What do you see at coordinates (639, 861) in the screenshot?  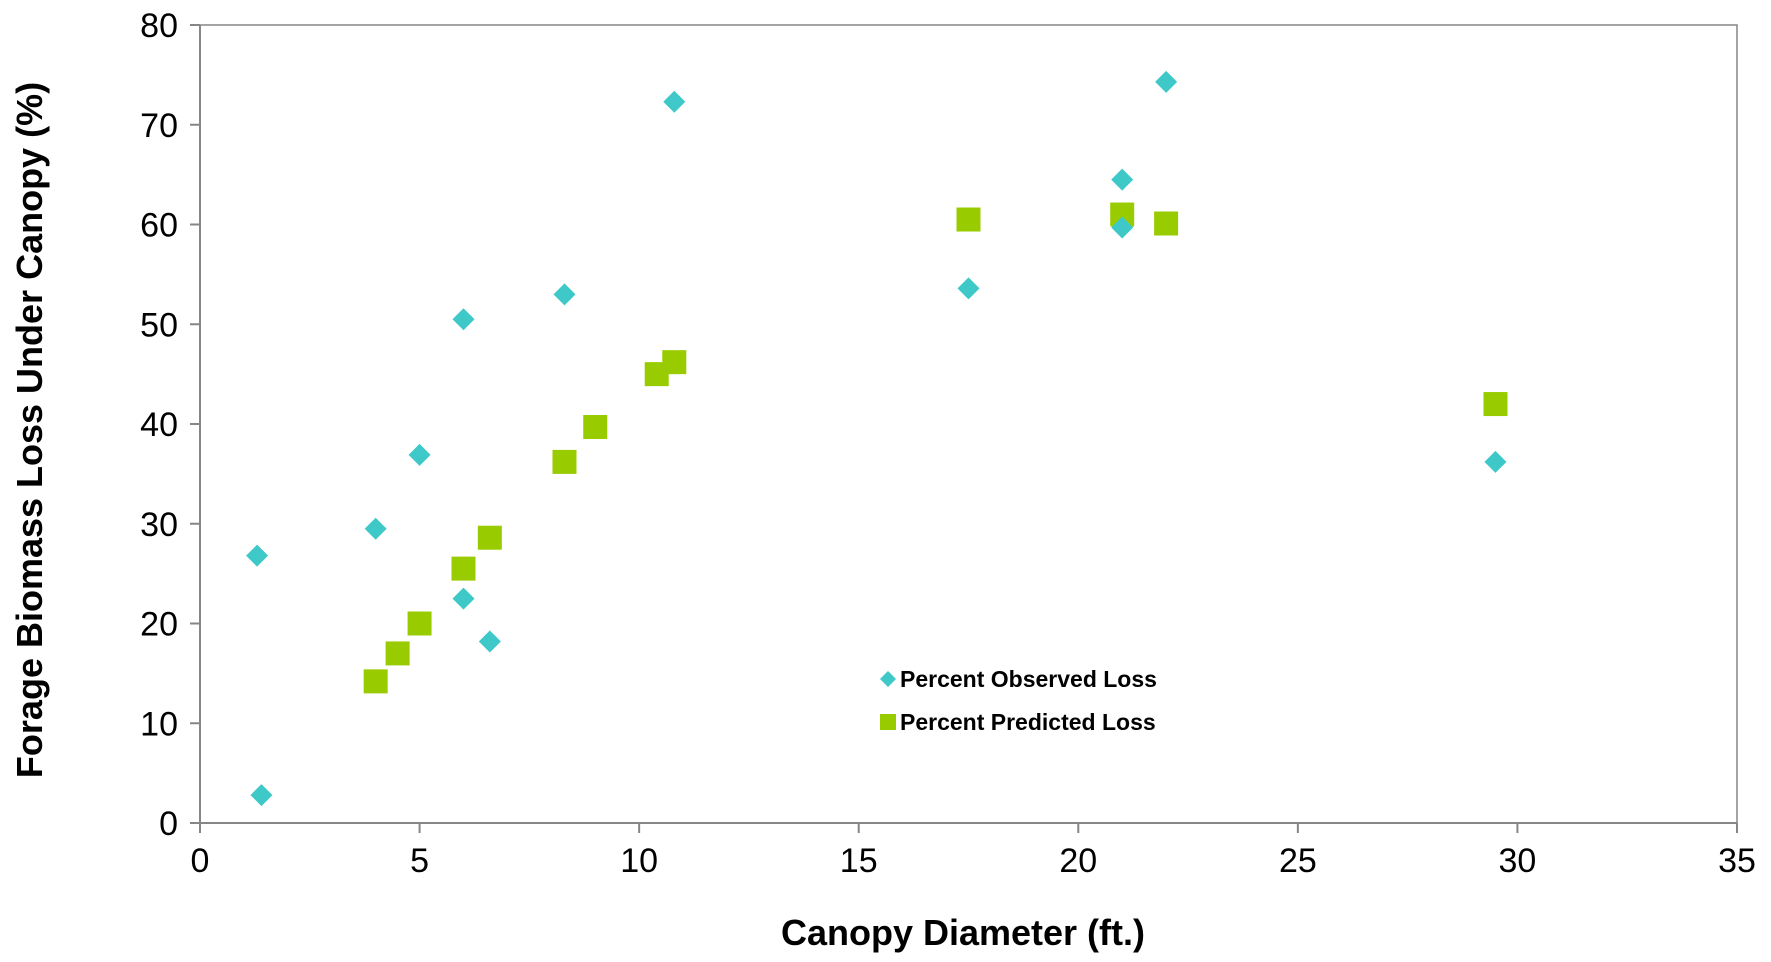 I see `x-tick-label: 10` at bounding box center [639, 861].